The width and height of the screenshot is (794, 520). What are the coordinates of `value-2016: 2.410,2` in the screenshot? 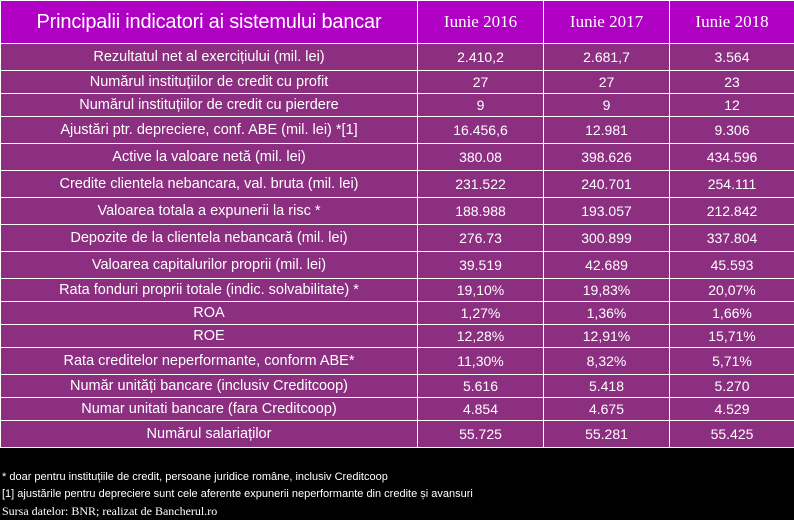 It's located at (481, 57).